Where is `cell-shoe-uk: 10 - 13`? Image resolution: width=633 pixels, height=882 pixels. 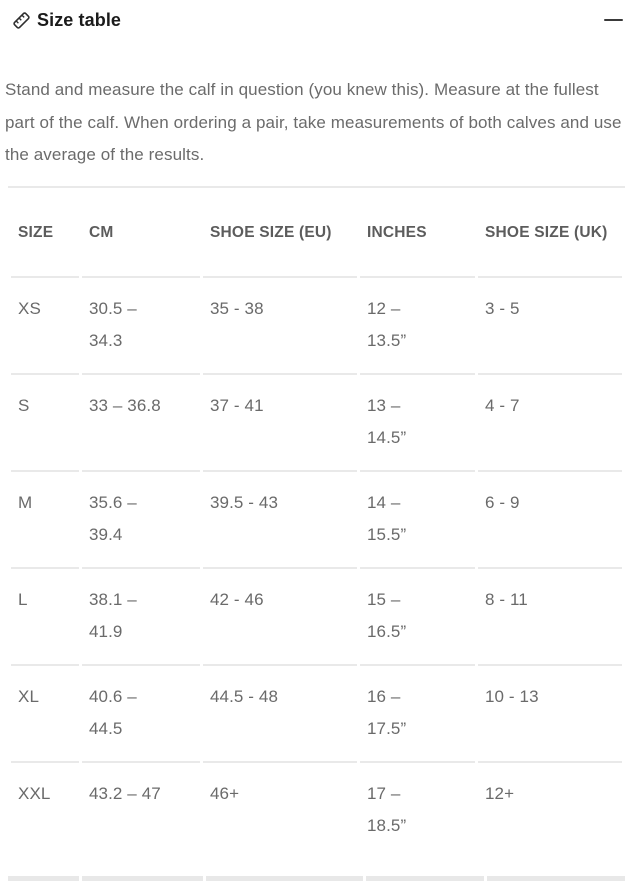
cell-shoe-uk: 10 - 13 is located at coordinates (550, 714).